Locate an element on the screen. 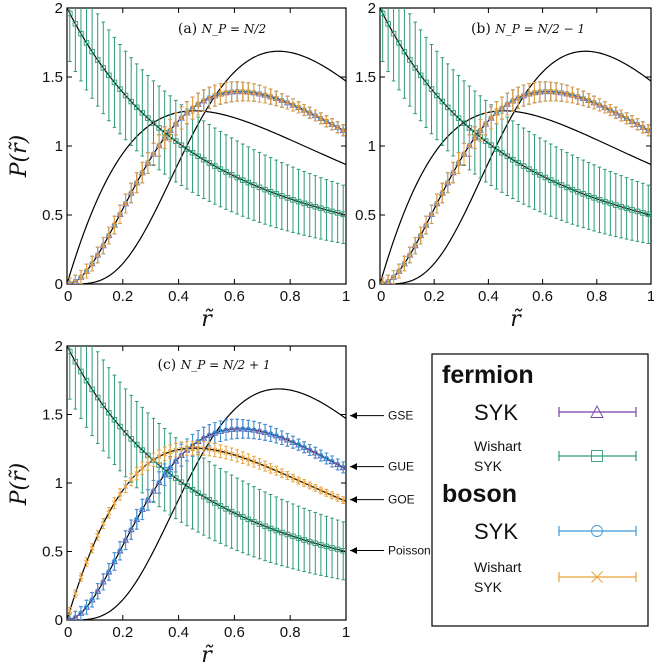  x-tick-label: 0.8 is located at coordinates (596, 296).